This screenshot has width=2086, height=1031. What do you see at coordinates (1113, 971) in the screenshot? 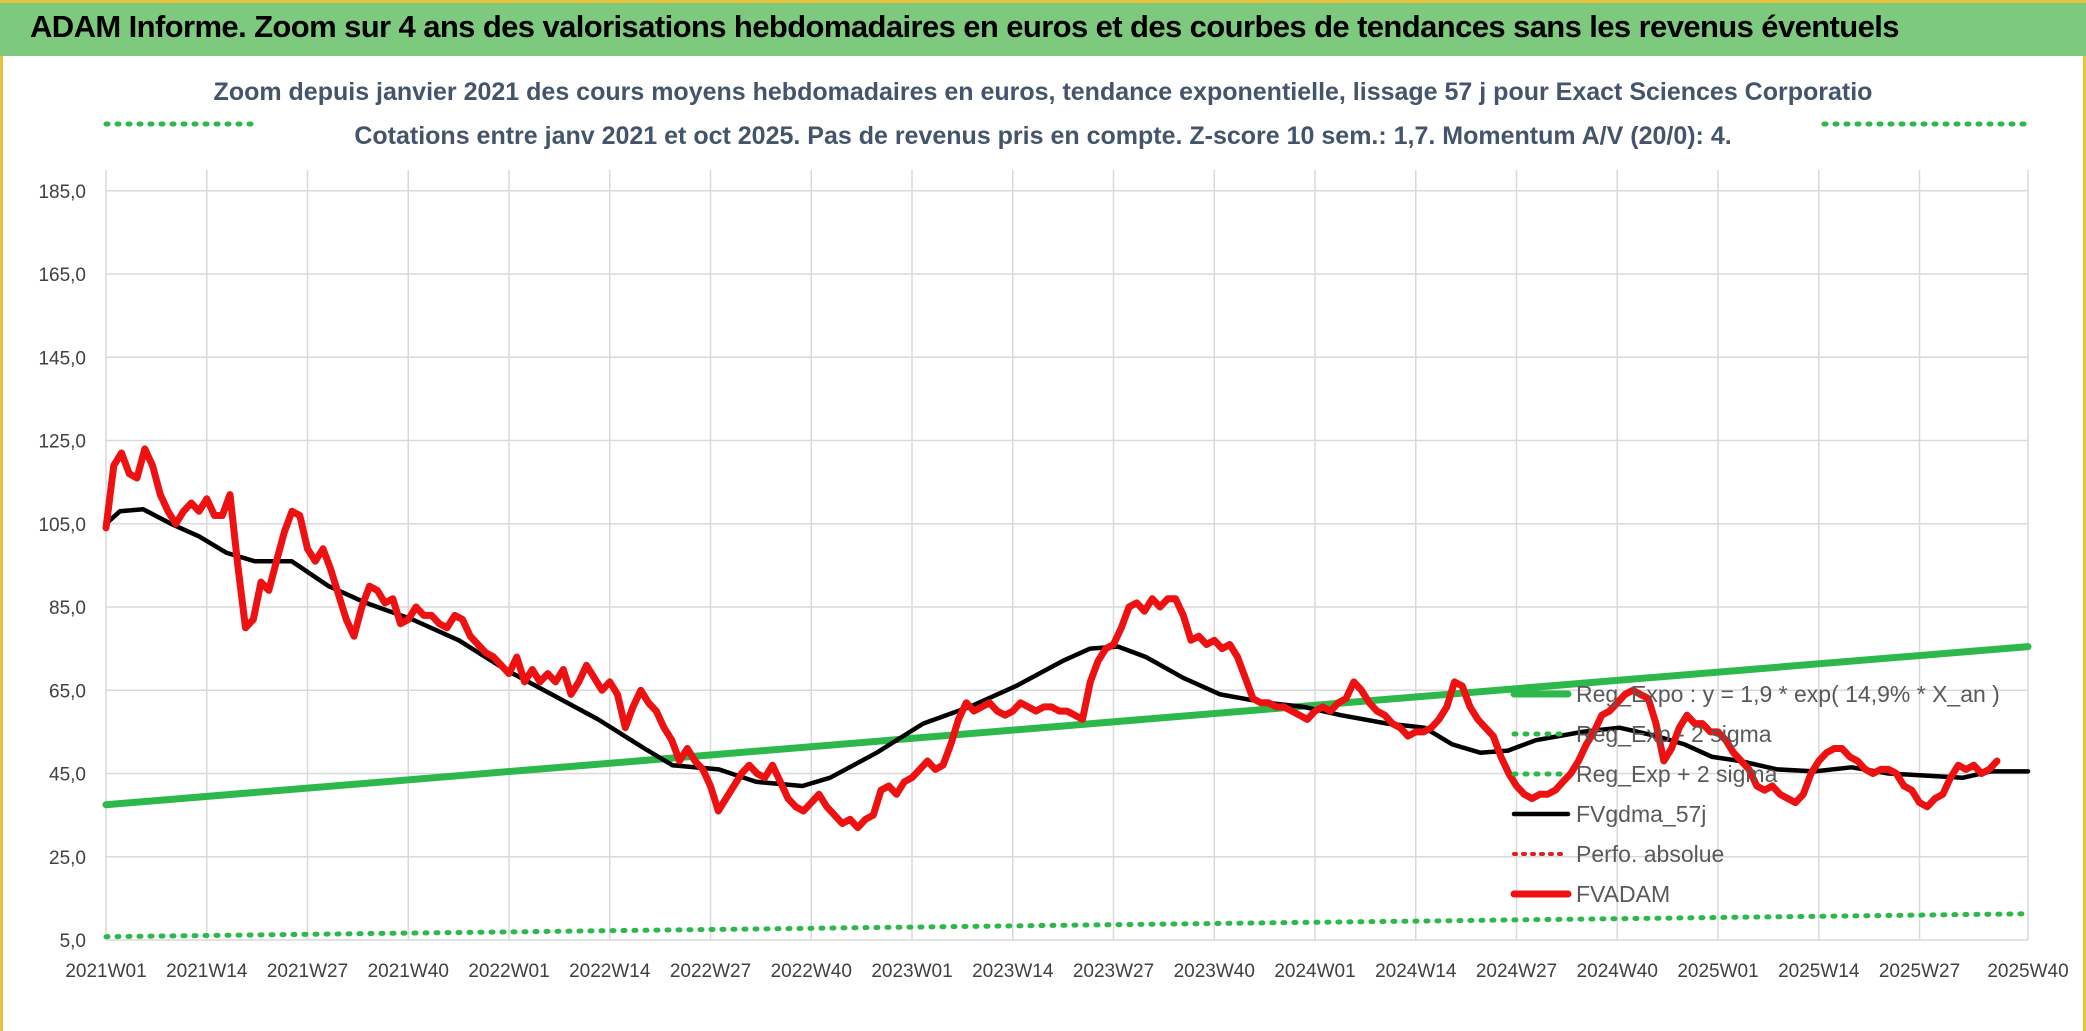
I see `x-tick-label: 2023W27` at bounding box center [1113, 971].